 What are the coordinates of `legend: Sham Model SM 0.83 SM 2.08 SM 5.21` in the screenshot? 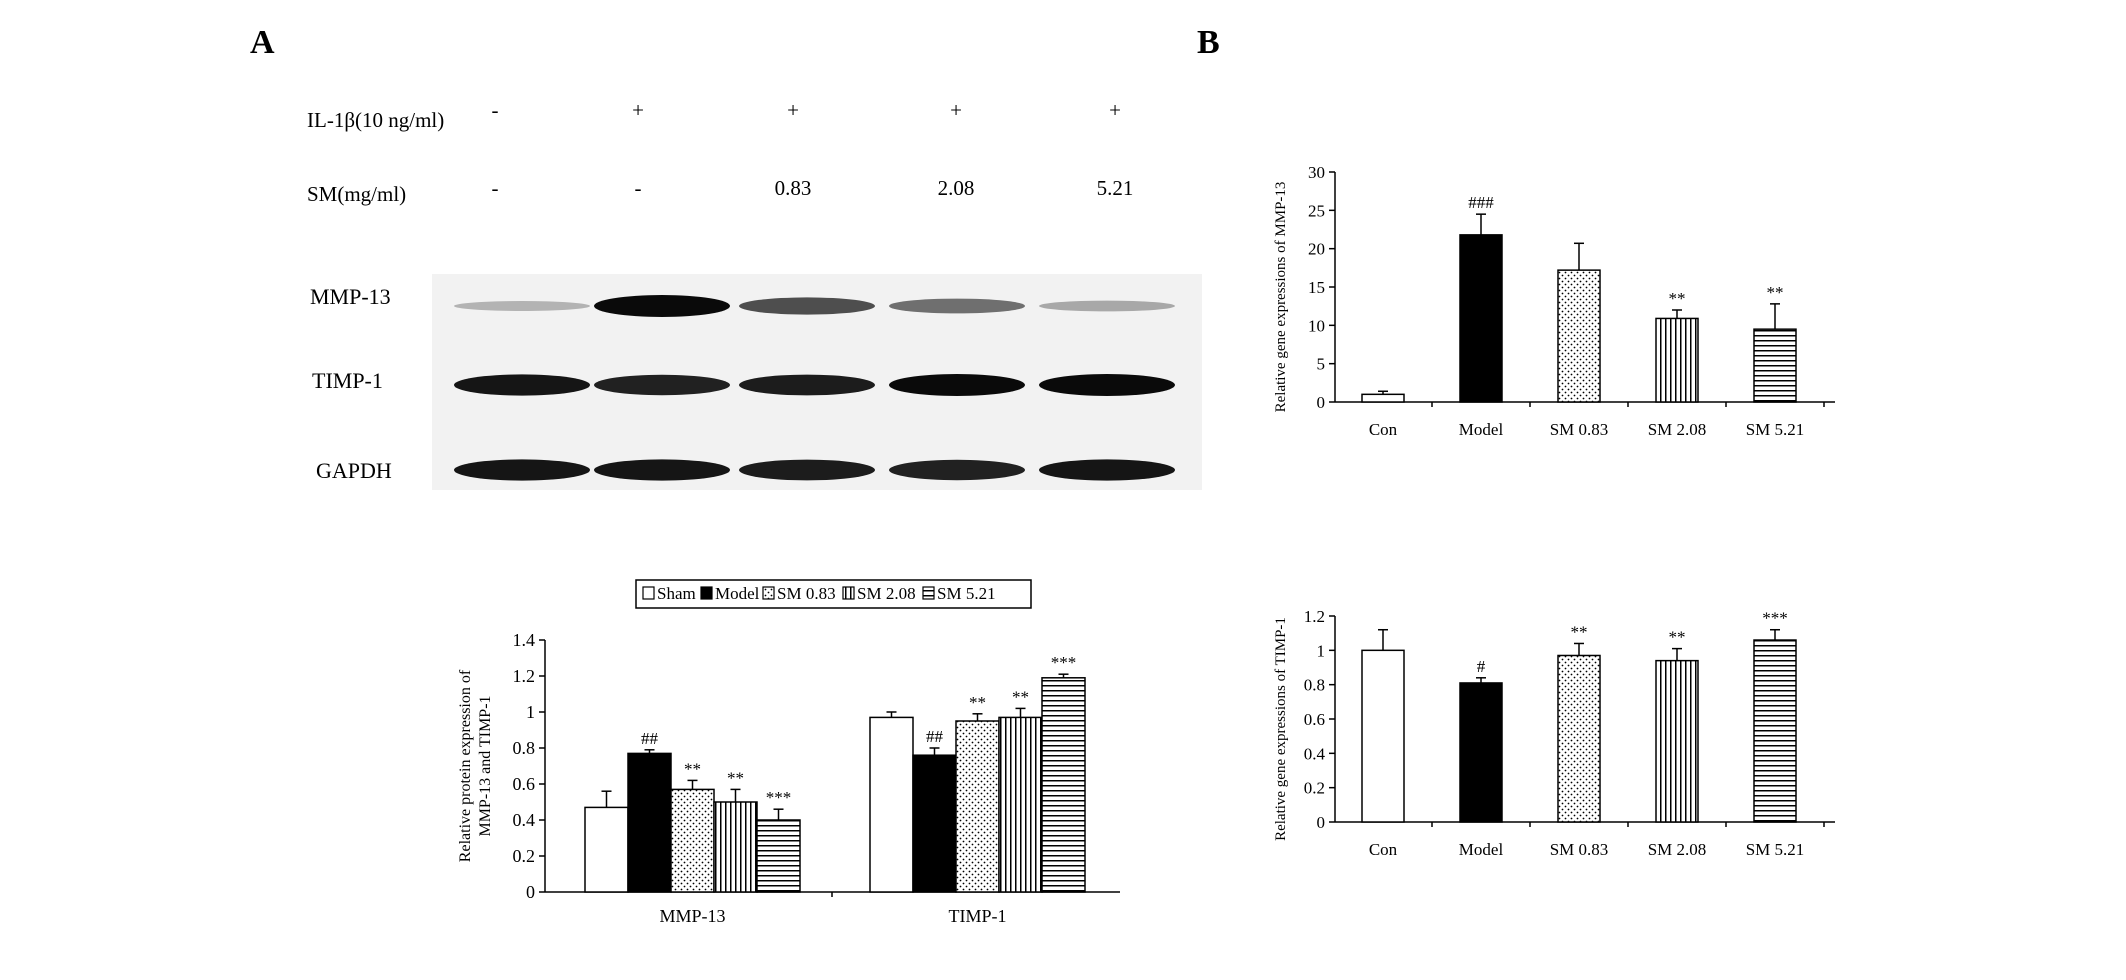 It's located at (833, 594).